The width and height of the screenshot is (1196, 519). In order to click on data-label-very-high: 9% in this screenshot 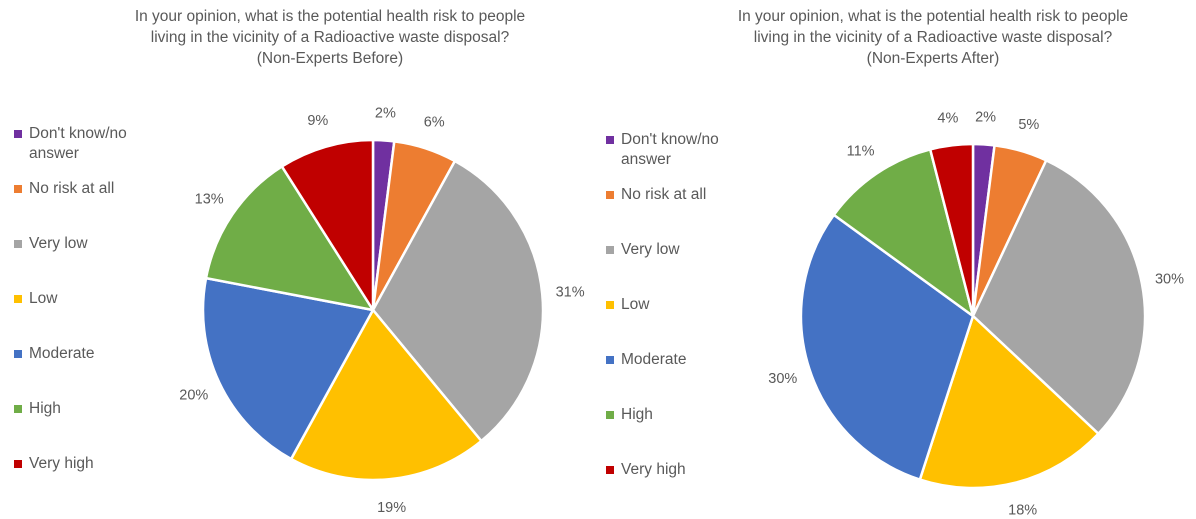, I will do `click(317, 121)`.